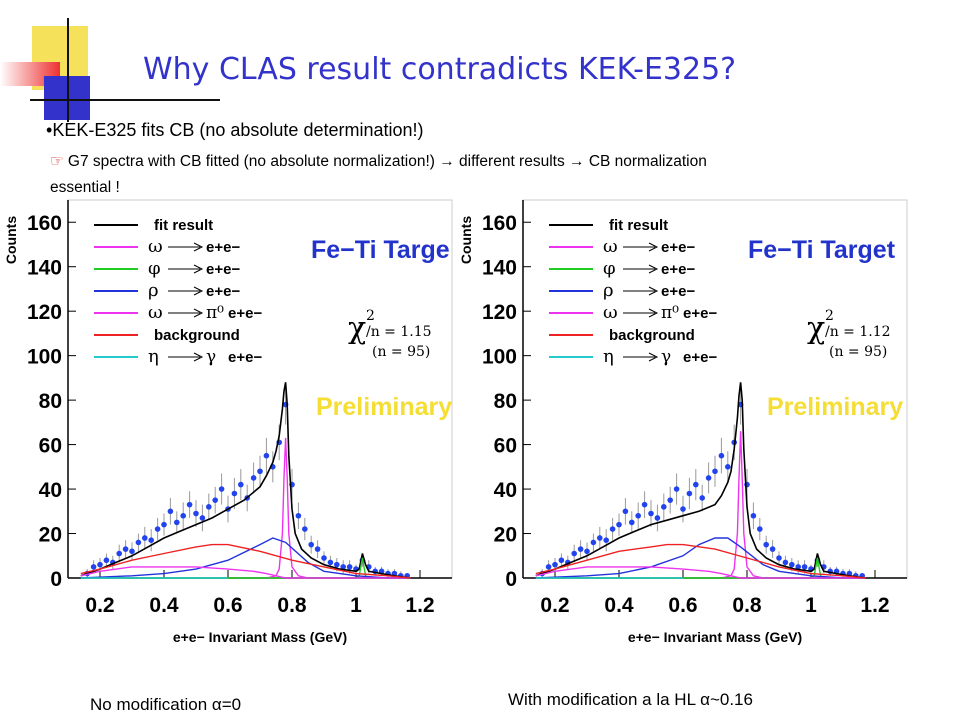 This screenshot has width=960, height=720. I want to click on legend-label: fit result, so click(638, 225).